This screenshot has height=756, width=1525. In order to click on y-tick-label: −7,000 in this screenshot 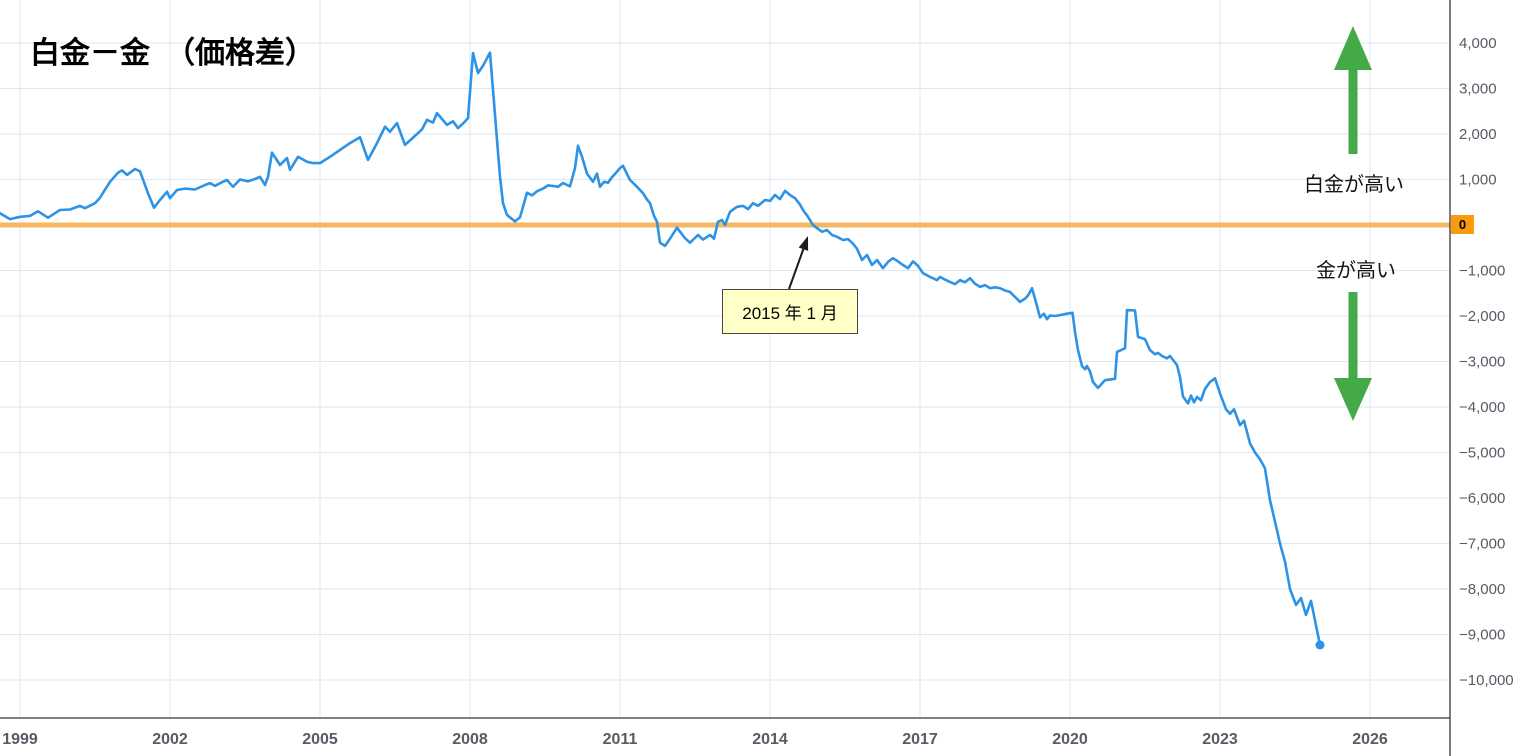, I will do `click(1482, 544)`.